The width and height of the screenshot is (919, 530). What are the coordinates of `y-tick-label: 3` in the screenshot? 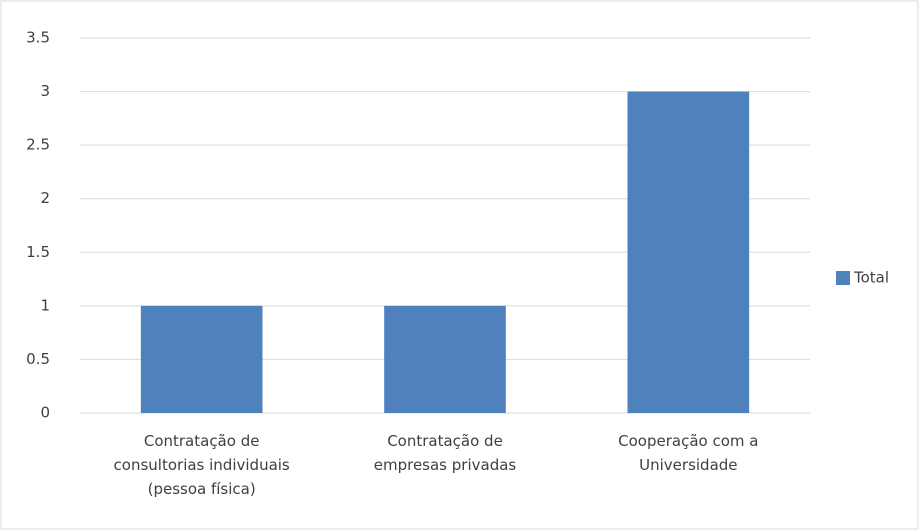 It's located at (45, 91).